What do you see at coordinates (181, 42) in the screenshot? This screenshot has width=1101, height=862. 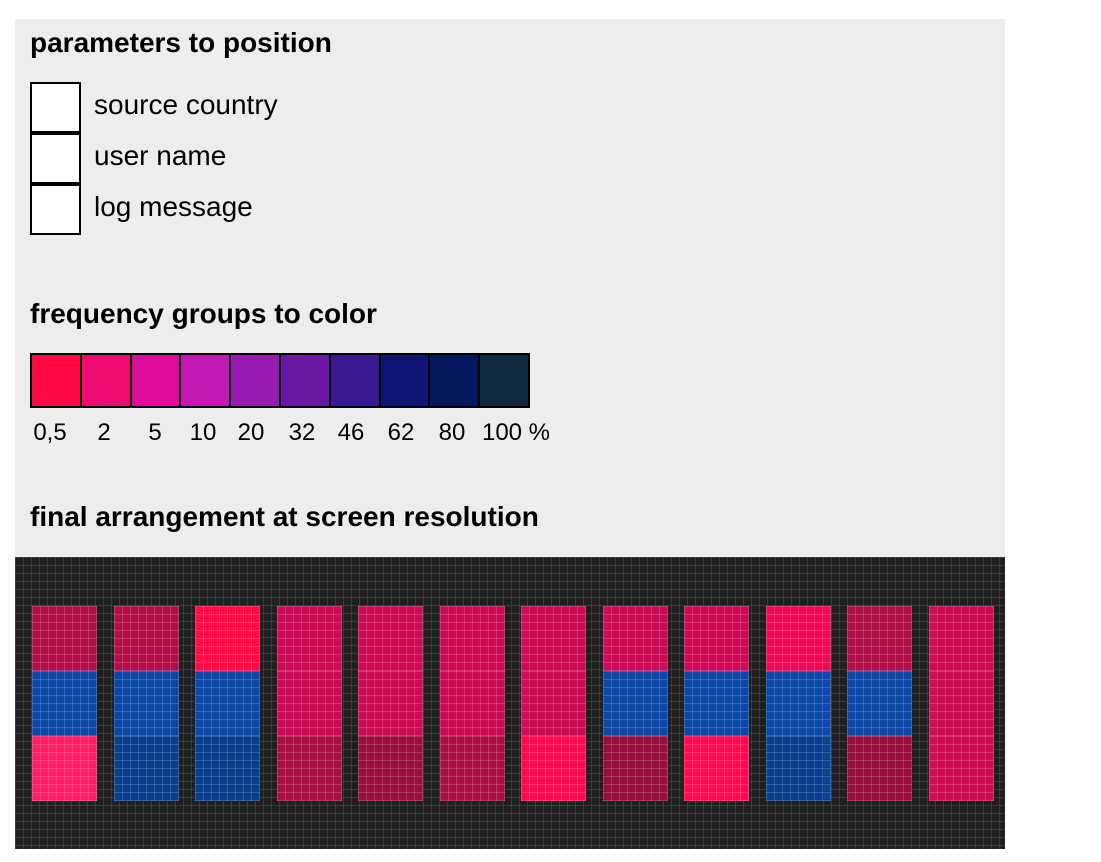 I see `parameters-heading: parameters to position` at bounding box center [181, 42].